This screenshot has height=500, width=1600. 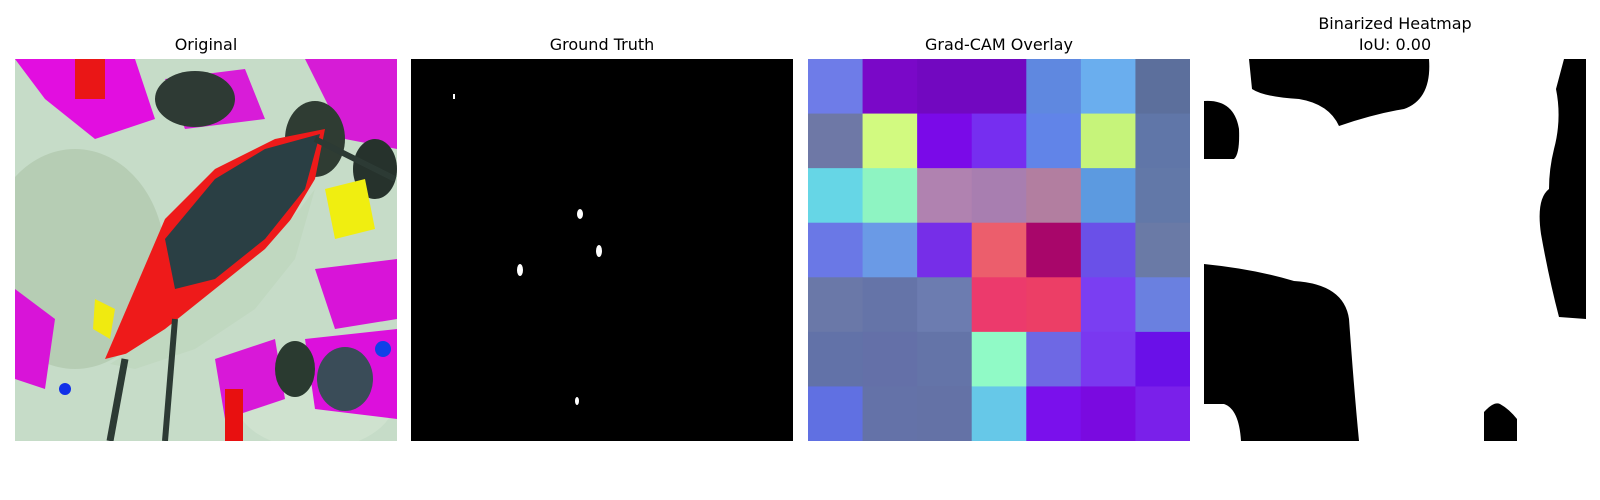 What do you see at coordinates (1395, 23) in the screenshot?
I see `binarized-title: Binarized Heatmap` at bounding box center [1395, 23].